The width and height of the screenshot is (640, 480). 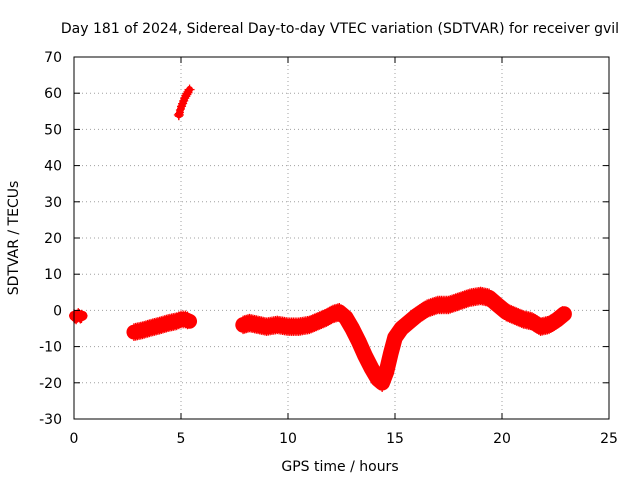 I want to click on y-tick-label: 20, so click(x=53, y=239).